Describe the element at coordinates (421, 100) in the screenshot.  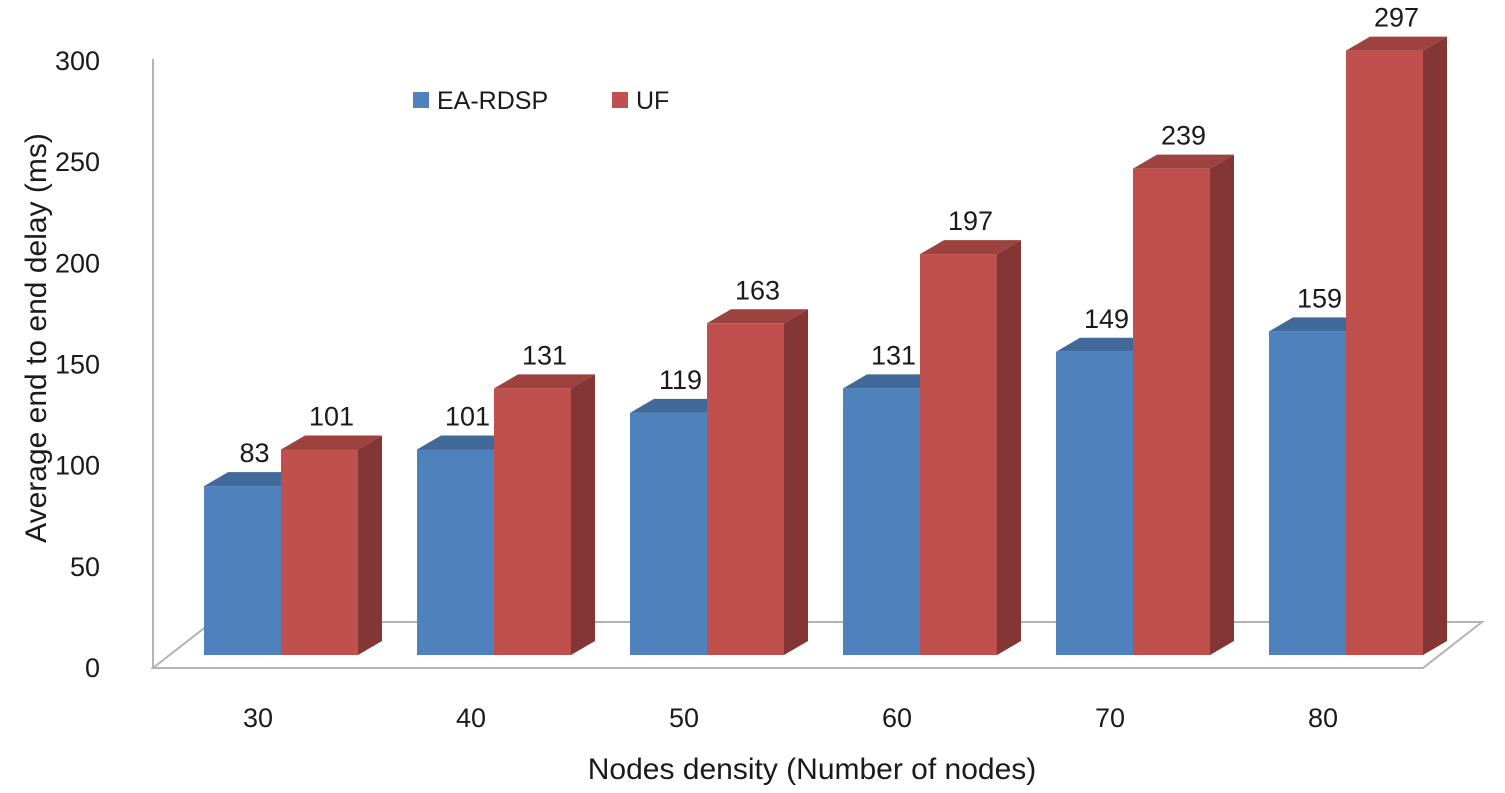
I see `legend-swatch-ea-rdsp` at that location.